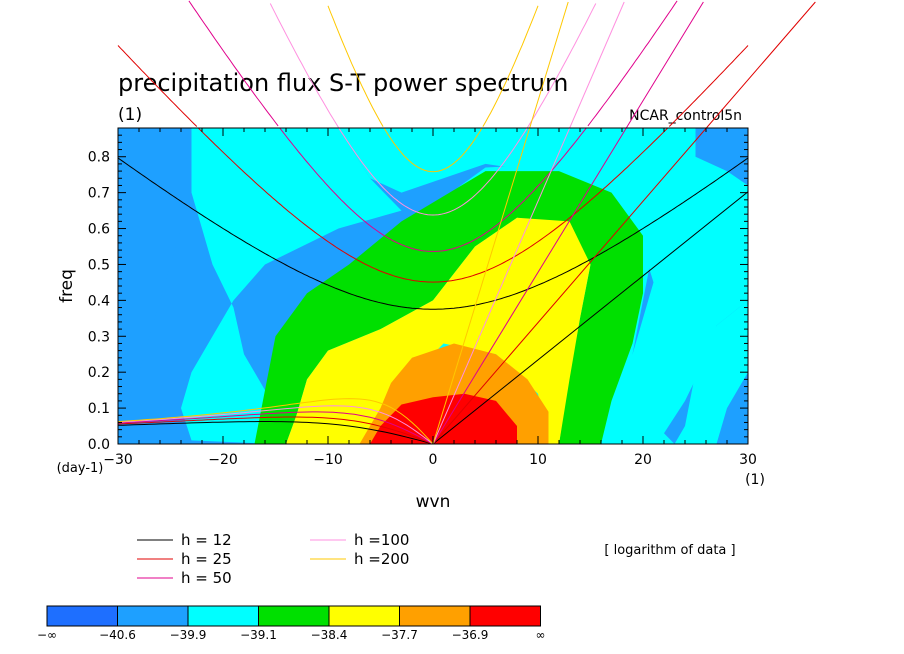  What do you see at coordinates (99, 265) in the screenshot?
I see `y-tick-label-5: 0.5` at bounding box center [99, 265].